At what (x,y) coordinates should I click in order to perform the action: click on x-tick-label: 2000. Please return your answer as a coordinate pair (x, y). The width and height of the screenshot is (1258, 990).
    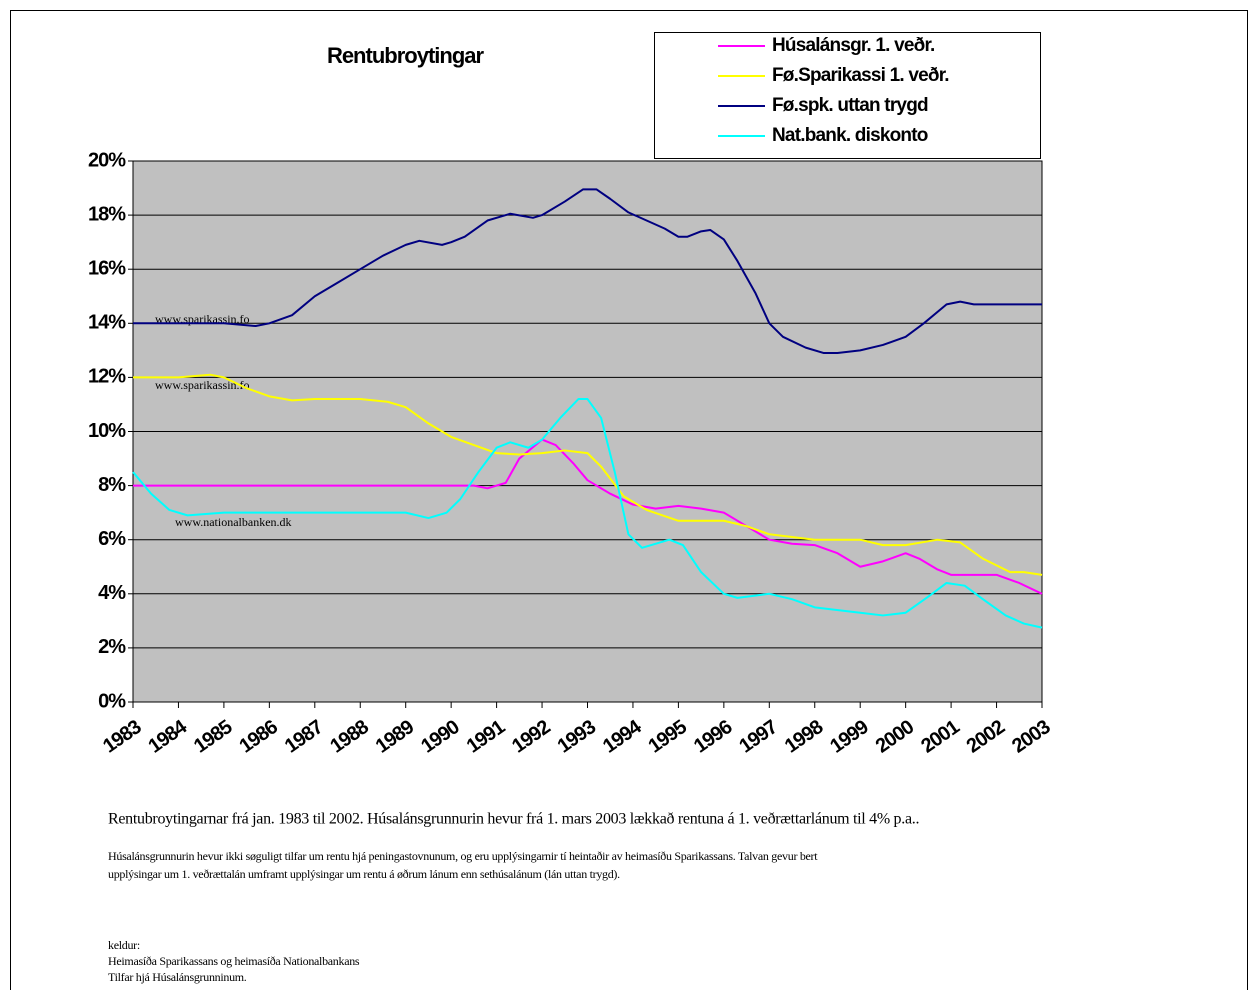
    Looking at the image, I should click on (895, 737).